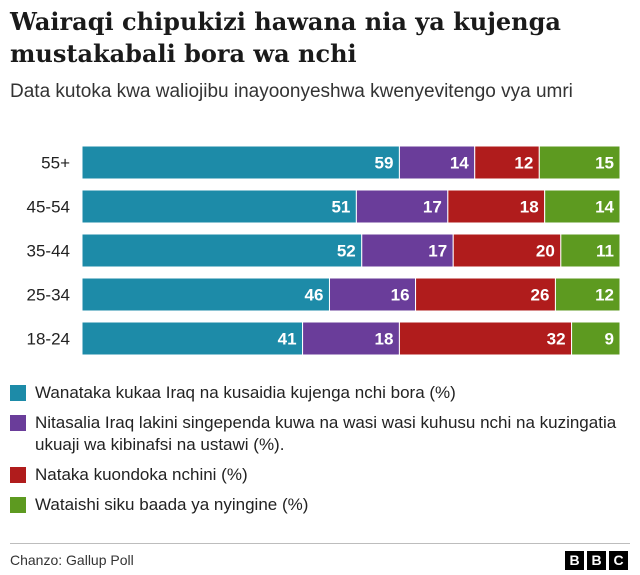 This screenshot has height=575, width=640. What do you see at coordinates (604, 207) in the screenshot?
I see `data-label-45-54-series-4: 14` at bounding box center [604, 207].